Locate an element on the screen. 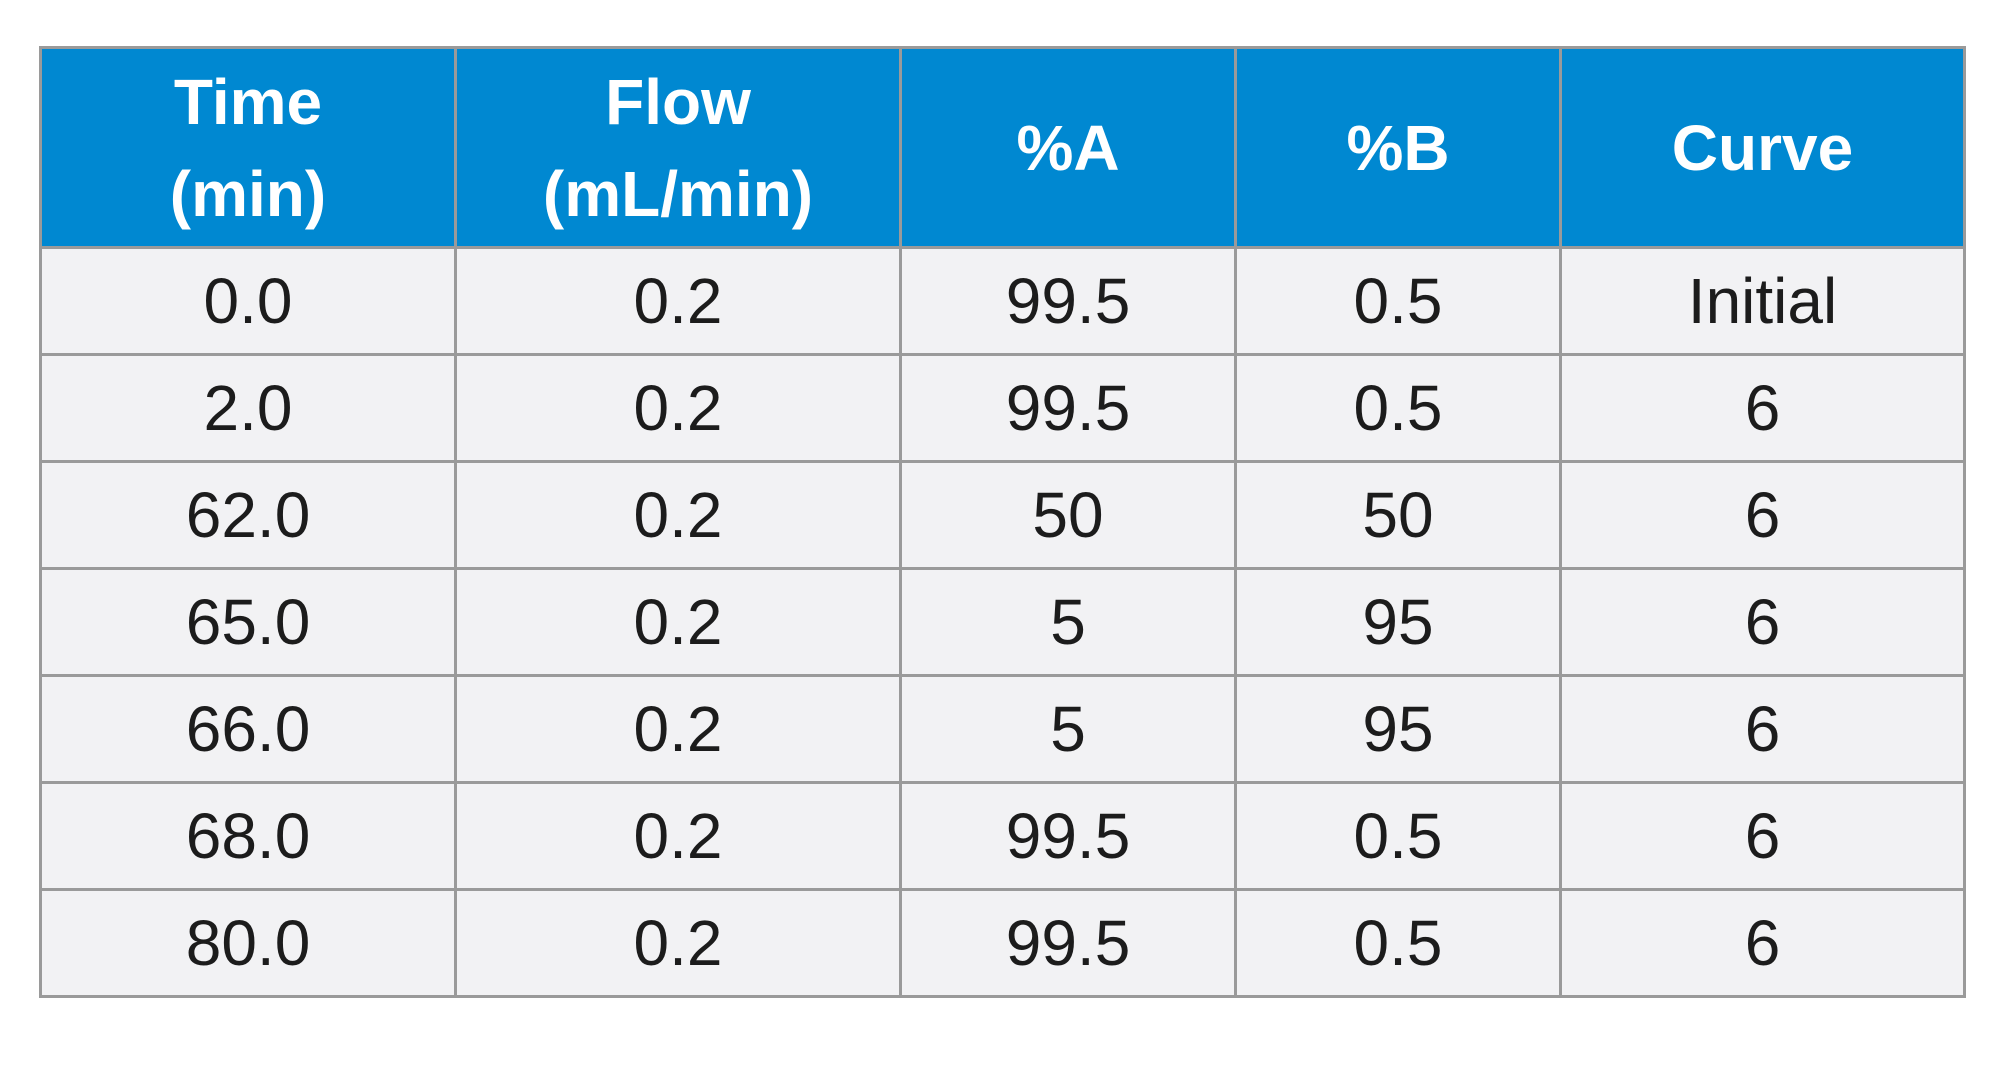  table-row: 66.0 0.2 5 95 6 is located at coordinates (1002, 729).